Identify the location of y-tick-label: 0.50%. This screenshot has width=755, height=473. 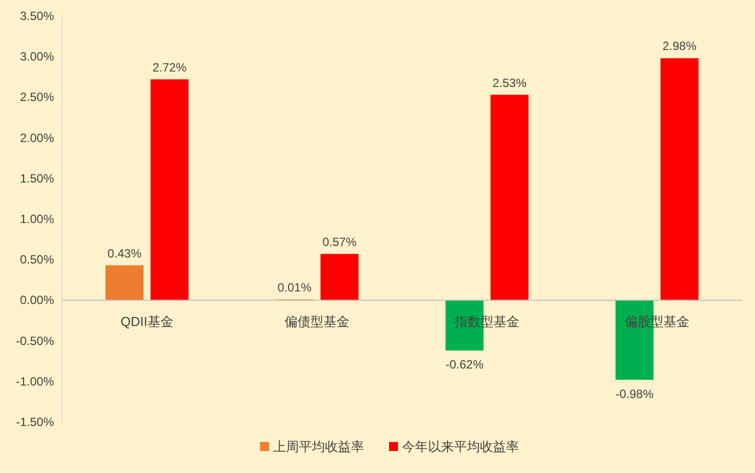
(37, 259).